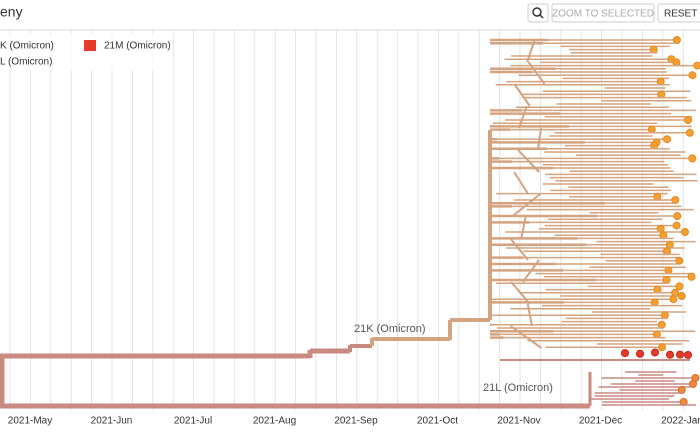 Image resolution: width=700 pixels, height=435 pixels. I want to click on zoom-icon-button, so click(538, 13).